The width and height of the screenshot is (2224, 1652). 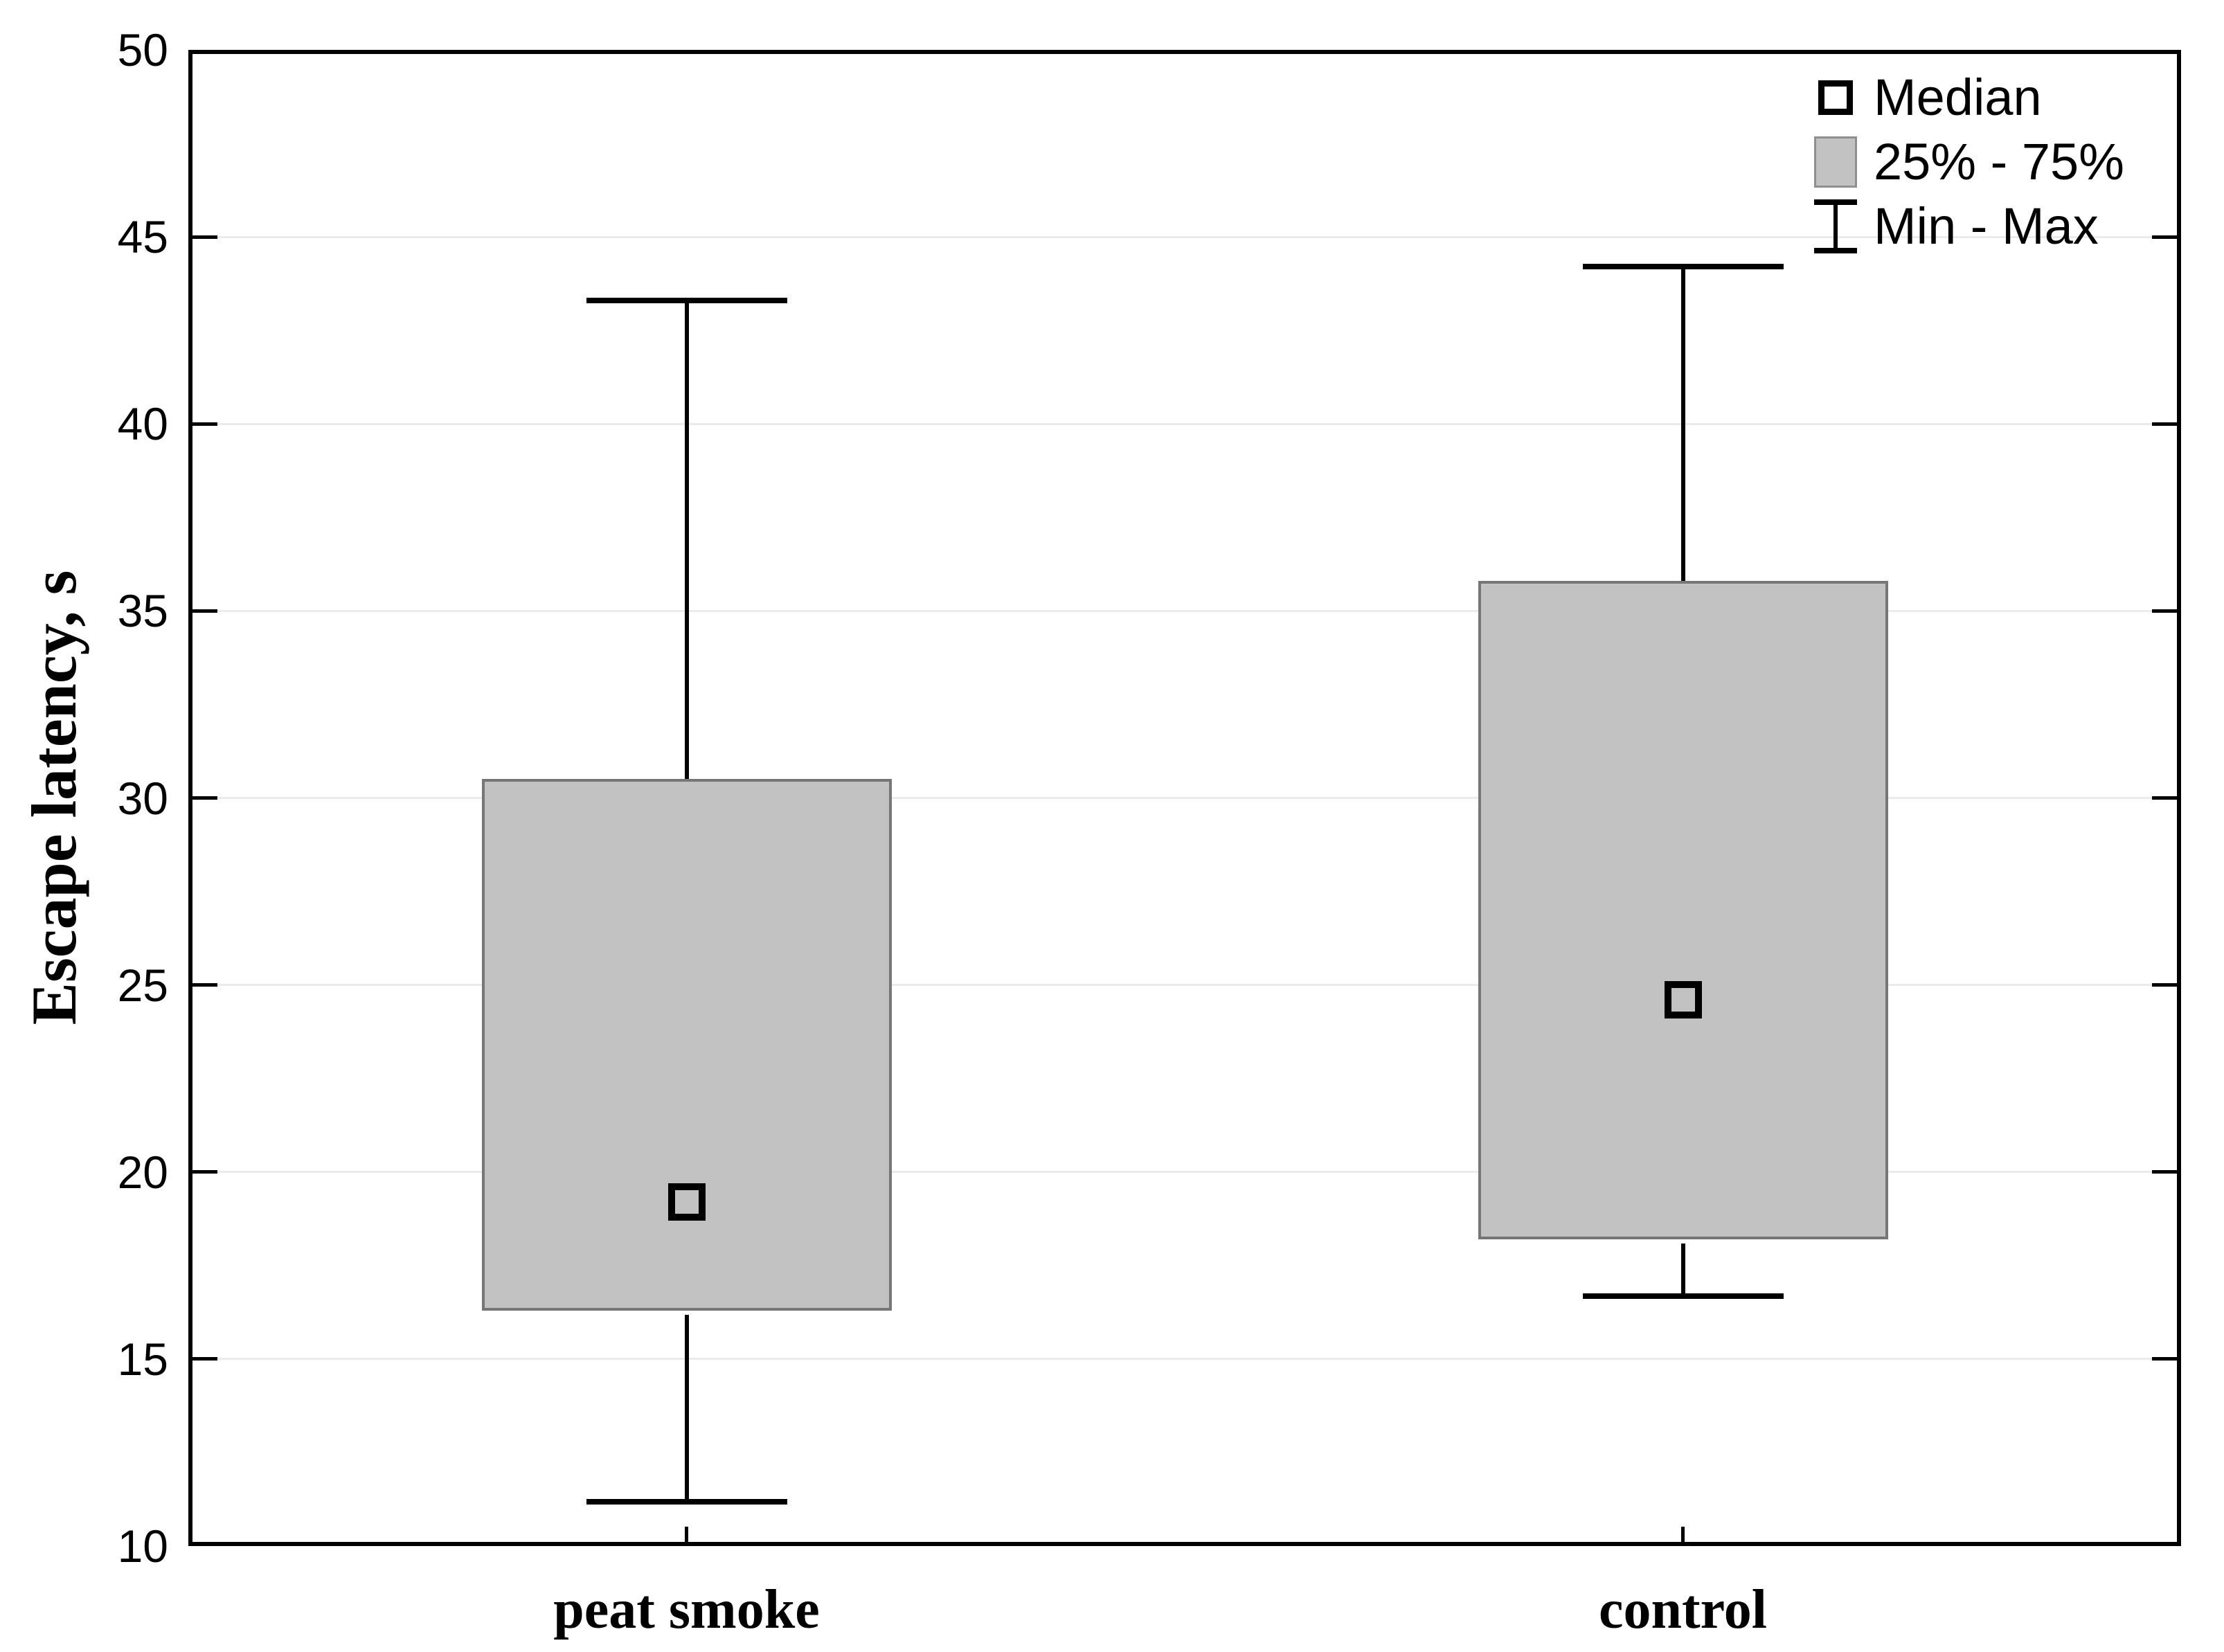 I want to click on y-tick-label-20: 20, so click(x=142, y=1172).